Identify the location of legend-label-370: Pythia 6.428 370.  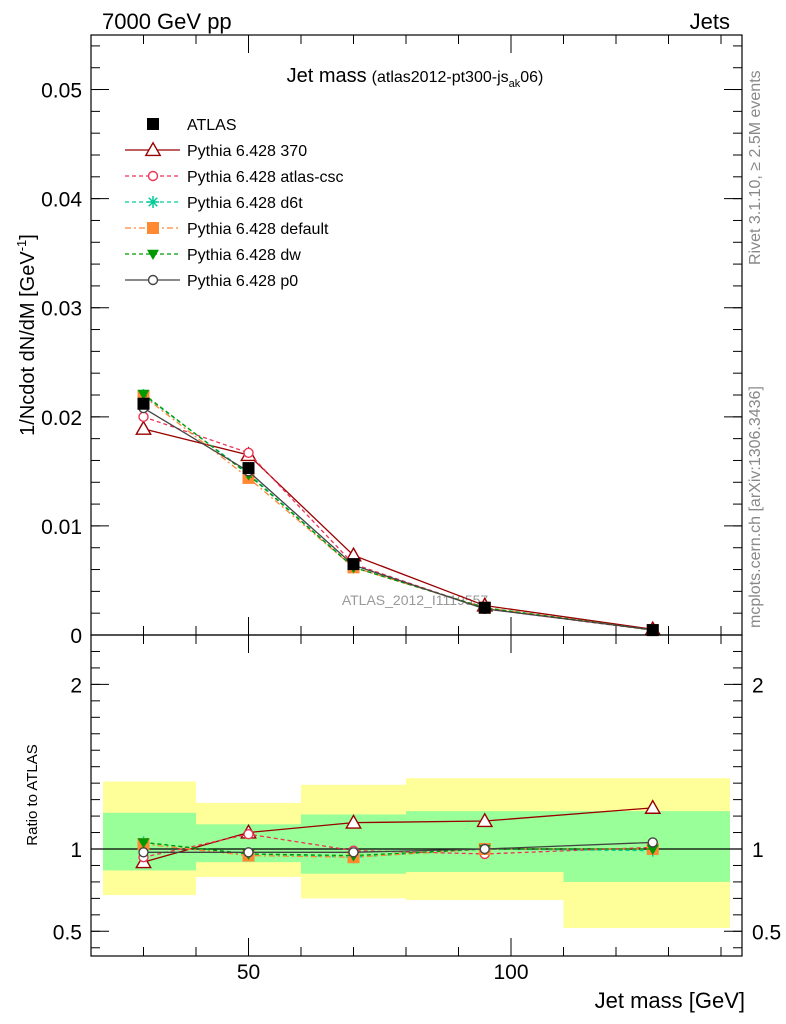
(247, 151).